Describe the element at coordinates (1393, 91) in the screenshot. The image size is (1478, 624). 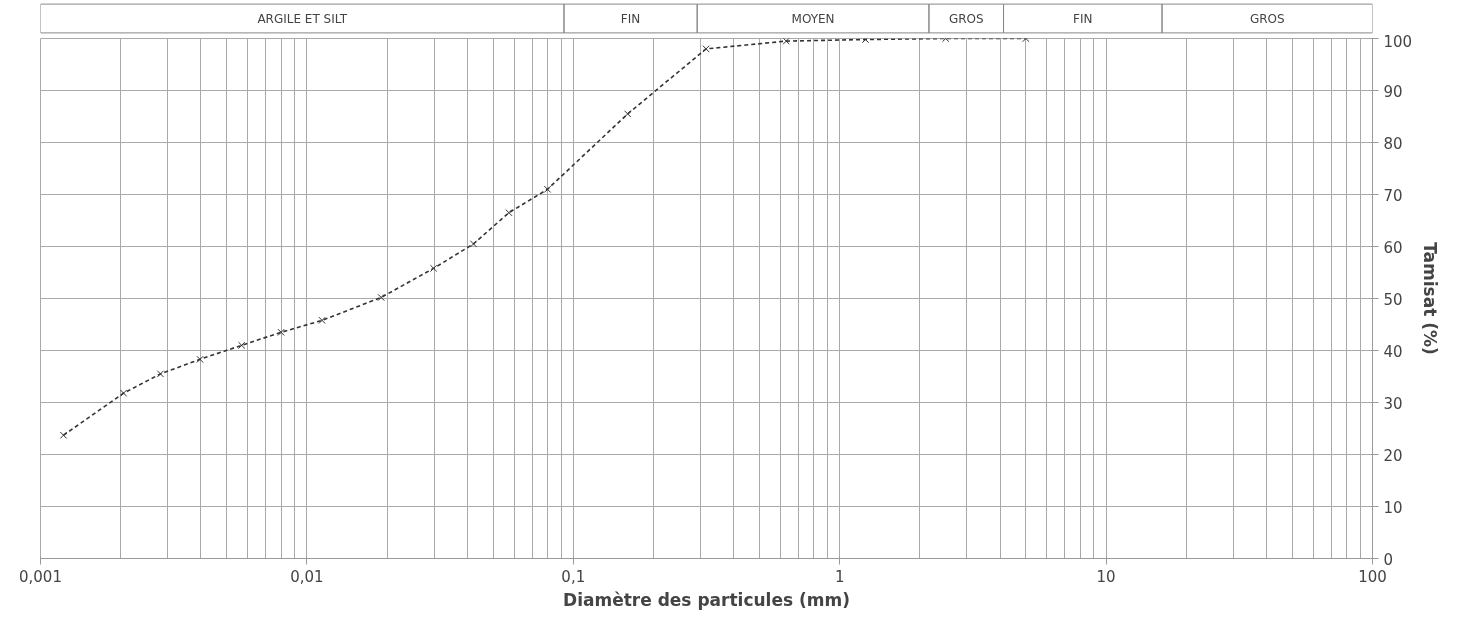
I see `y-tick-label: 90` at that location.